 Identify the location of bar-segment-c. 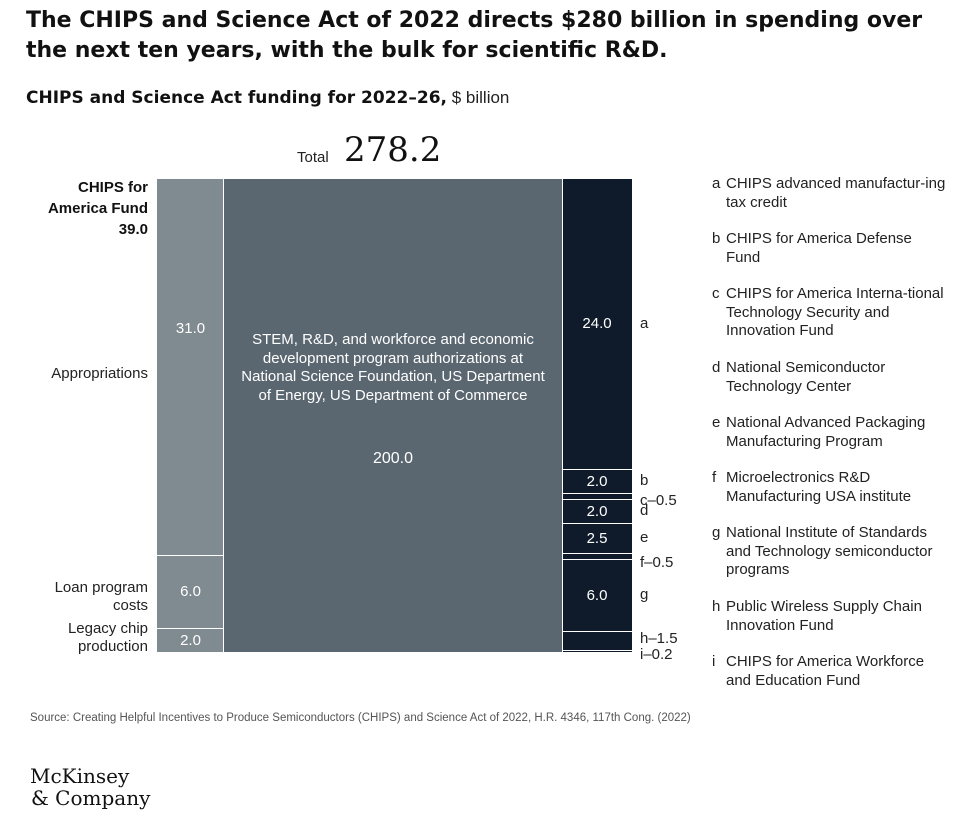
(597, 495).